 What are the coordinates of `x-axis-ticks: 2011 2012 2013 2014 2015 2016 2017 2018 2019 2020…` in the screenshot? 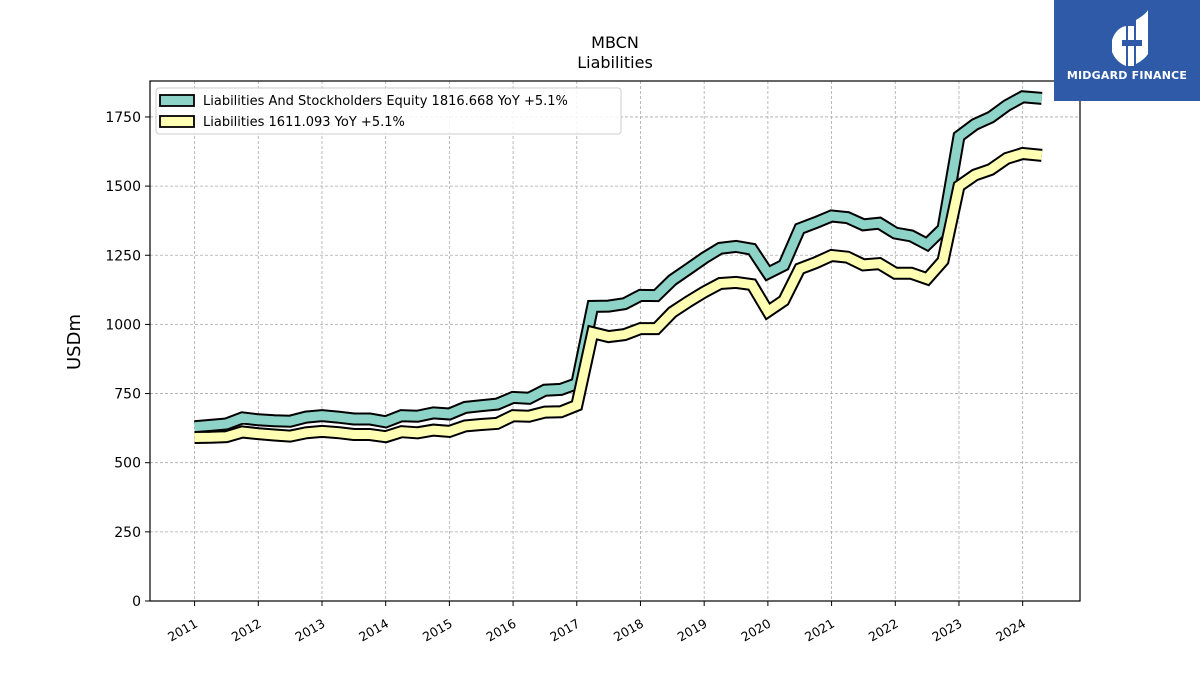 It's located at (596, 623).